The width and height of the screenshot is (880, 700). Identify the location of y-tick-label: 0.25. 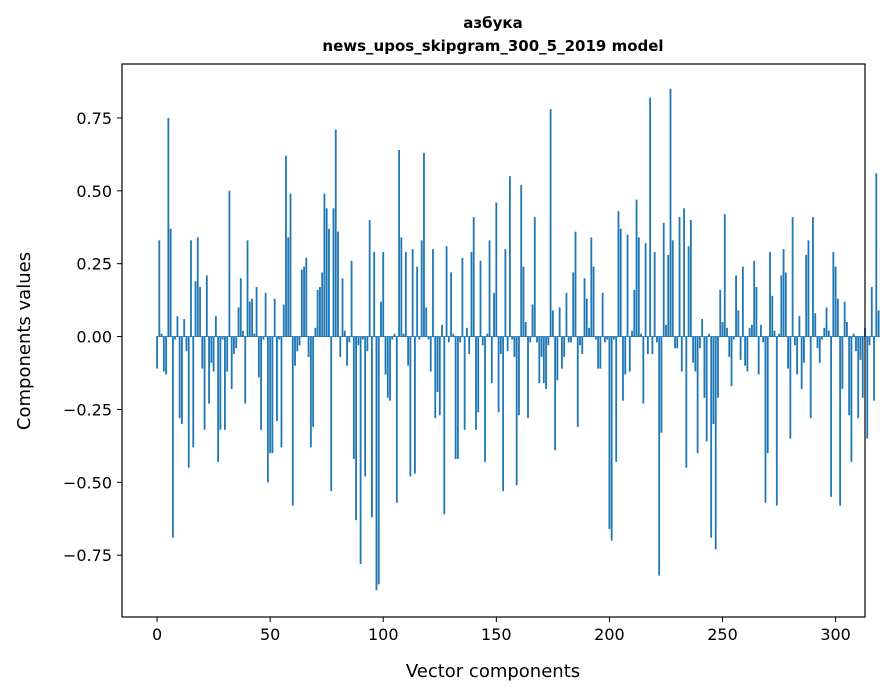
(94, 264).